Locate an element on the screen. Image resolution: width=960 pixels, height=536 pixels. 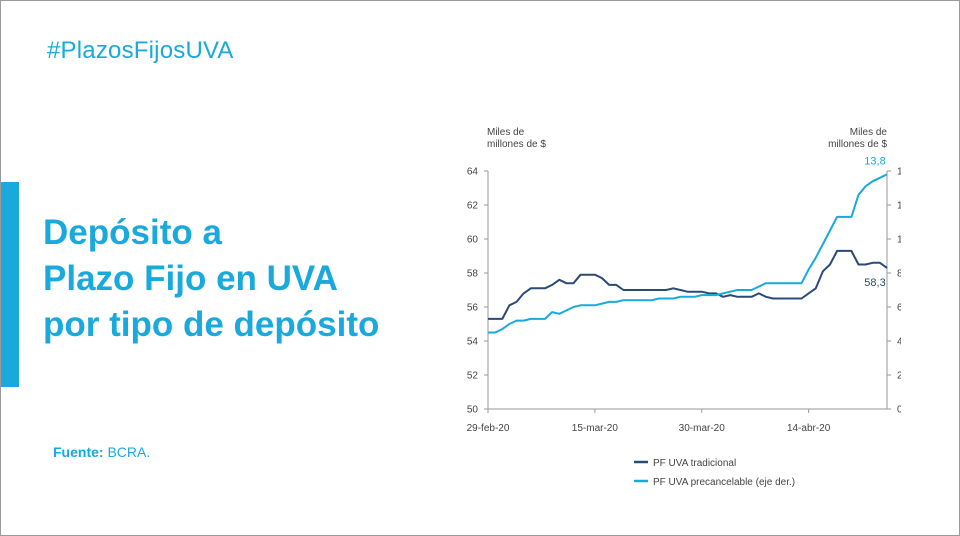
accent-bar is located at coordinates (10, 284).